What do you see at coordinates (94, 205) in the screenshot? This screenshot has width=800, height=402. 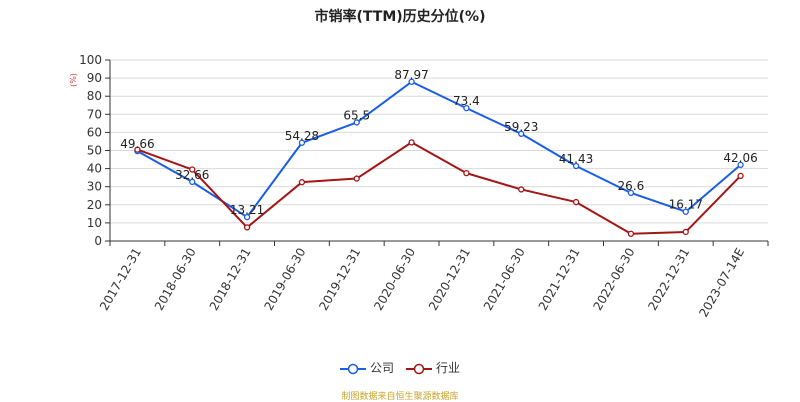 I see `y-tick-label: 20` at bounding box center [94, 205].